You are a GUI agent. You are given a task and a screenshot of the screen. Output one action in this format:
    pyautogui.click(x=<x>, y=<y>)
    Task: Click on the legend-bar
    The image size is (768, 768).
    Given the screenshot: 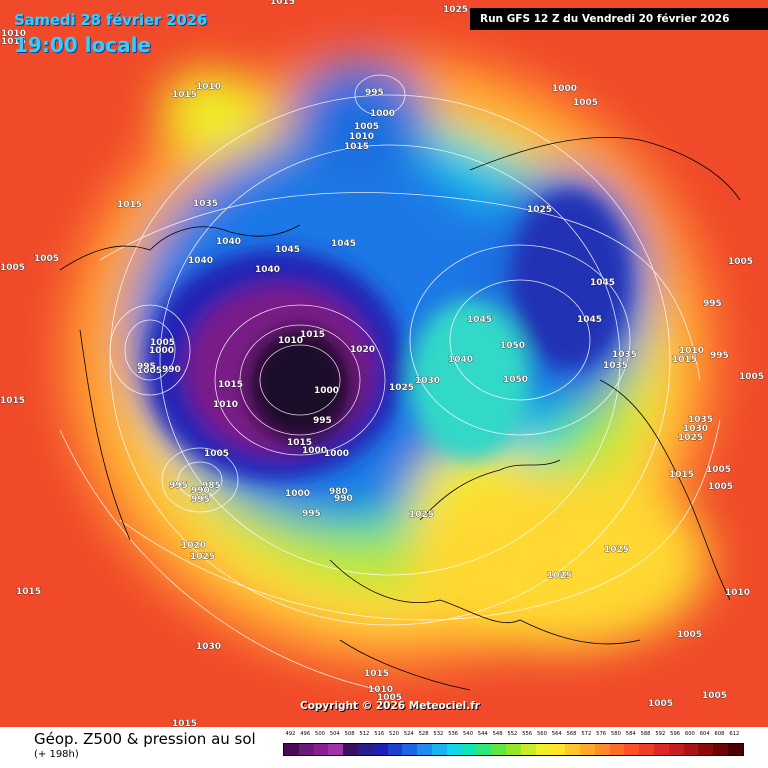 What is the action you would take?
    pyautogui.click(x=513, y=749)
    